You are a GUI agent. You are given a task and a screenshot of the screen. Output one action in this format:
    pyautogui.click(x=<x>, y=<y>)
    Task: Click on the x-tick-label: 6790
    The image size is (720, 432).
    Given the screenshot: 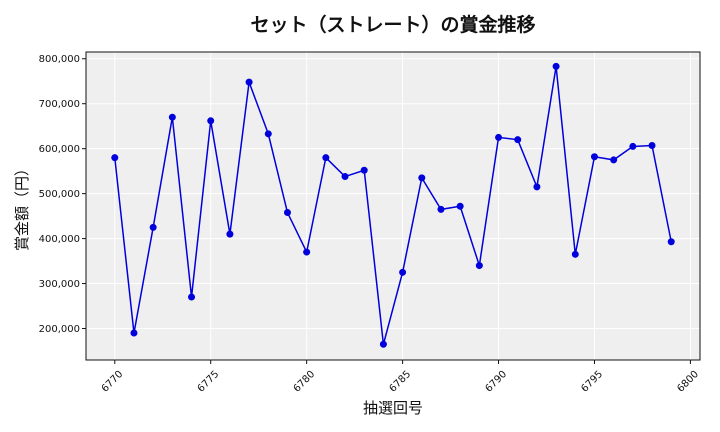 What is the action you would take?
    pyautogui.click(x=496, y=382)
    